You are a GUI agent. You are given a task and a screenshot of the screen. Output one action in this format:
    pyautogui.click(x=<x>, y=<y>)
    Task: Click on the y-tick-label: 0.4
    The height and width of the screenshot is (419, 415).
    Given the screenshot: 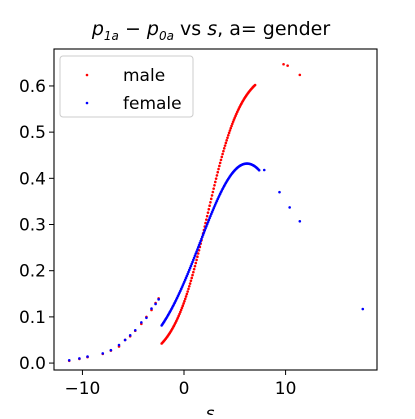 What is the action you would take?
    pyautogui.click(x=32, y=179)
    